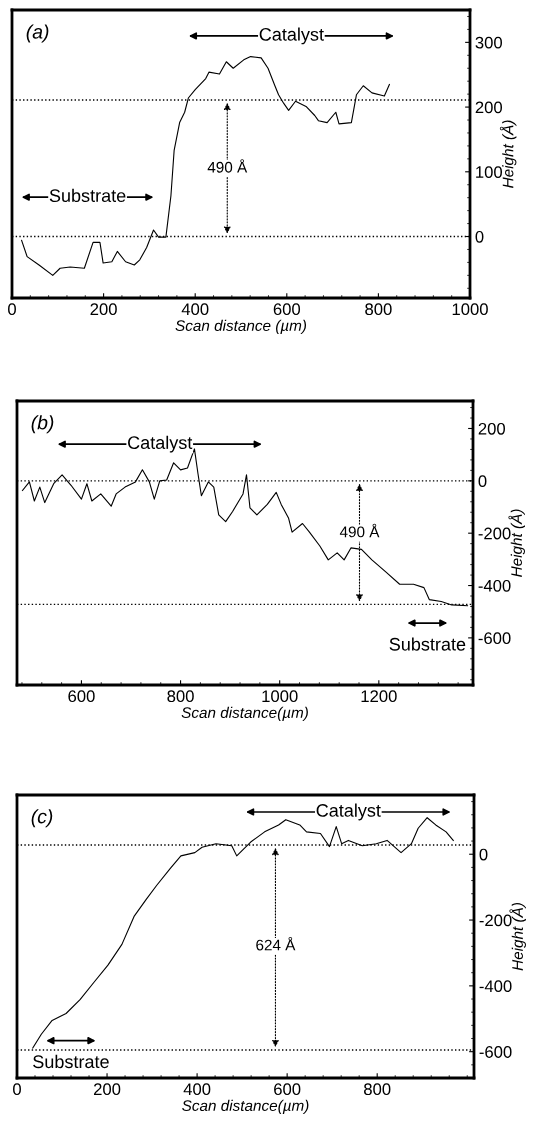  I want to click on annotation: (c), so click(42, 818).